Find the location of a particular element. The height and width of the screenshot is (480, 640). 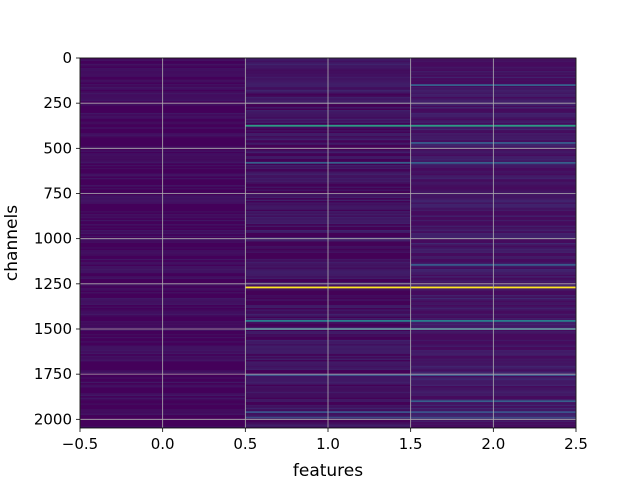

y-tick-label: 250 is located at coordinates (57, 103).